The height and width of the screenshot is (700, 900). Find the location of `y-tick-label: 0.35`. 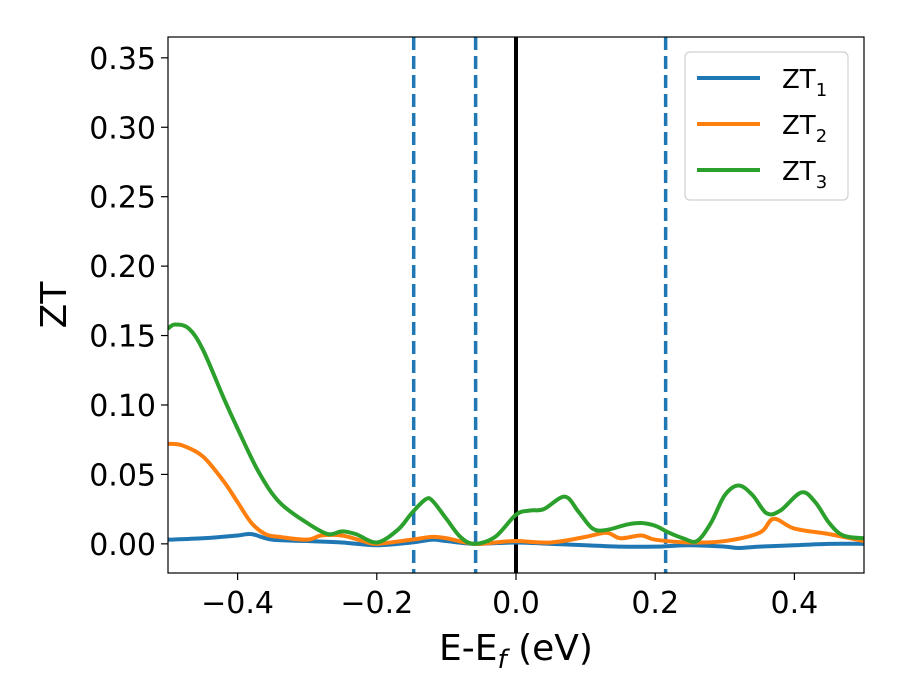

y-tick-label: 0.35 is located at coordinates (122, 59).